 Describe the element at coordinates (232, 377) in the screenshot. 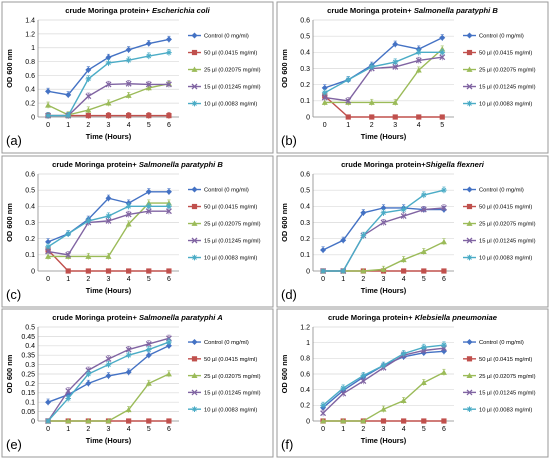

I see `legend-label: 25 µl (0.02075 mg/ml)` at that location.